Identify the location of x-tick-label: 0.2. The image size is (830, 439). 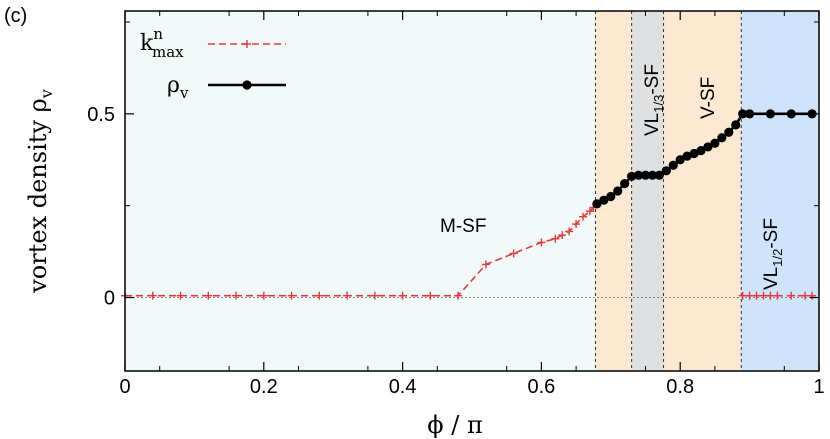
(264, 387).